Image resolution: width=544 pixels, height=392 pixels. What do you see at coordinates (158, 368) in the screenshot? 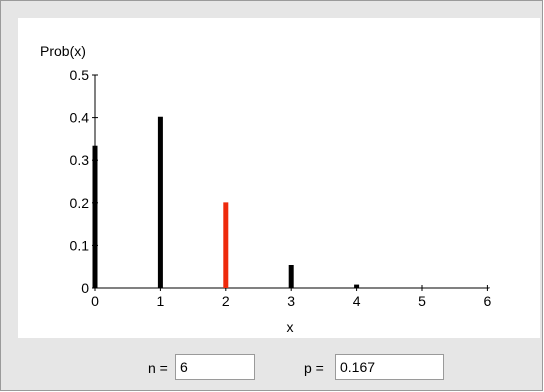
I see `n-label: n =` at bounding box center [158, 368].